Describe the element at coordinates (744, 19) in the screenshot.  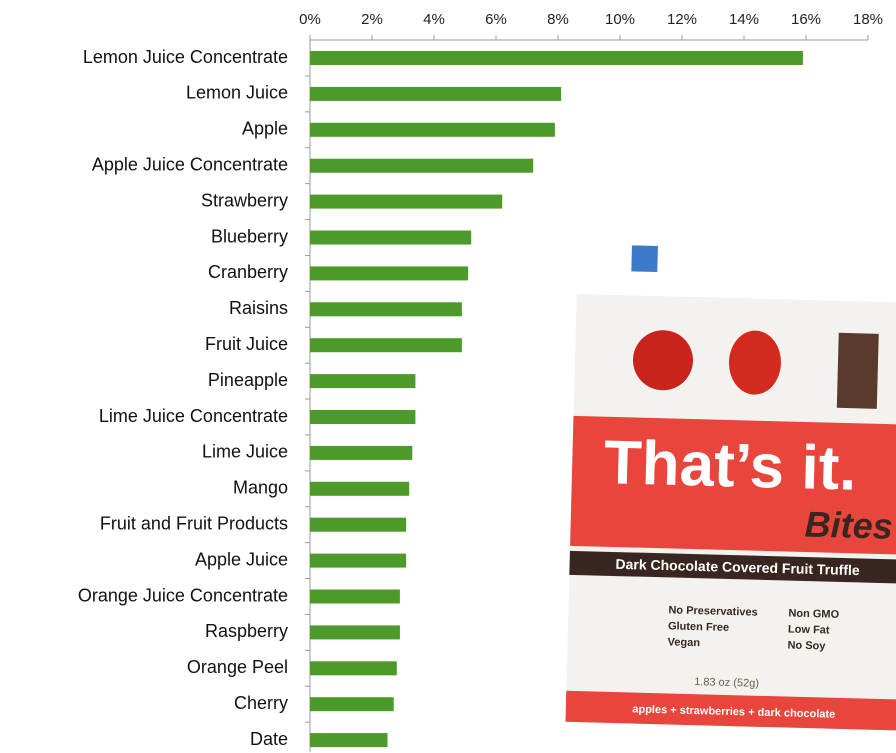
I see `x-tick-label: 14%` at that location.